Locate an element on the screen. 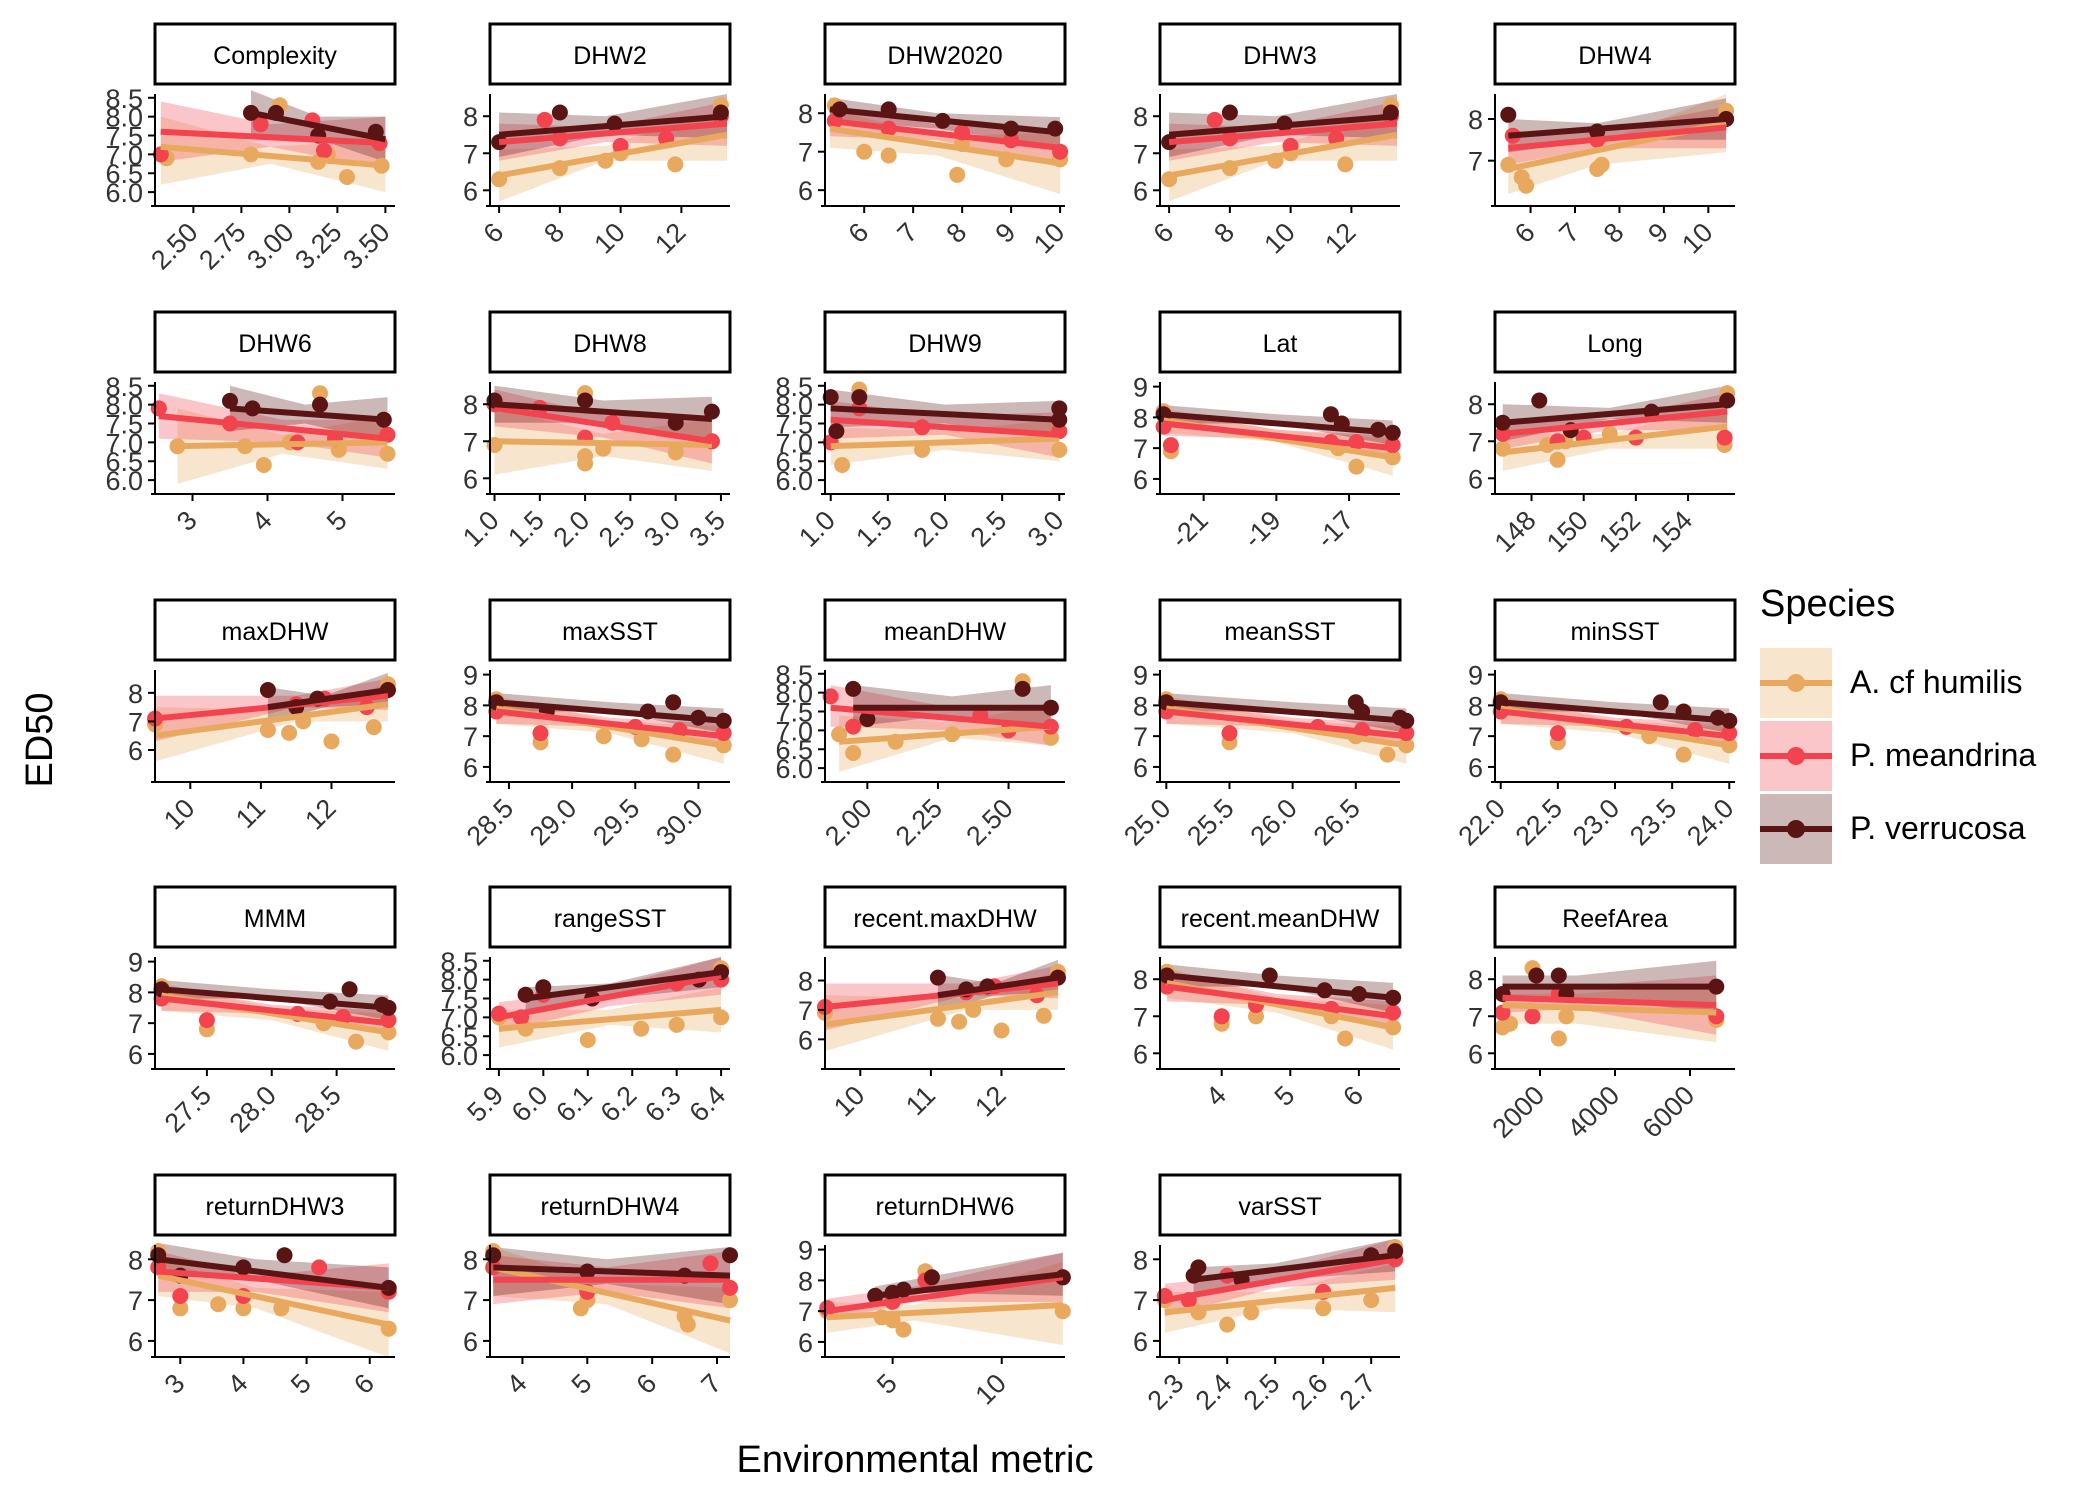 This screenshot has height=1500, width=2100. x-tick-label: 150 is located at coordinates (1567, 531).